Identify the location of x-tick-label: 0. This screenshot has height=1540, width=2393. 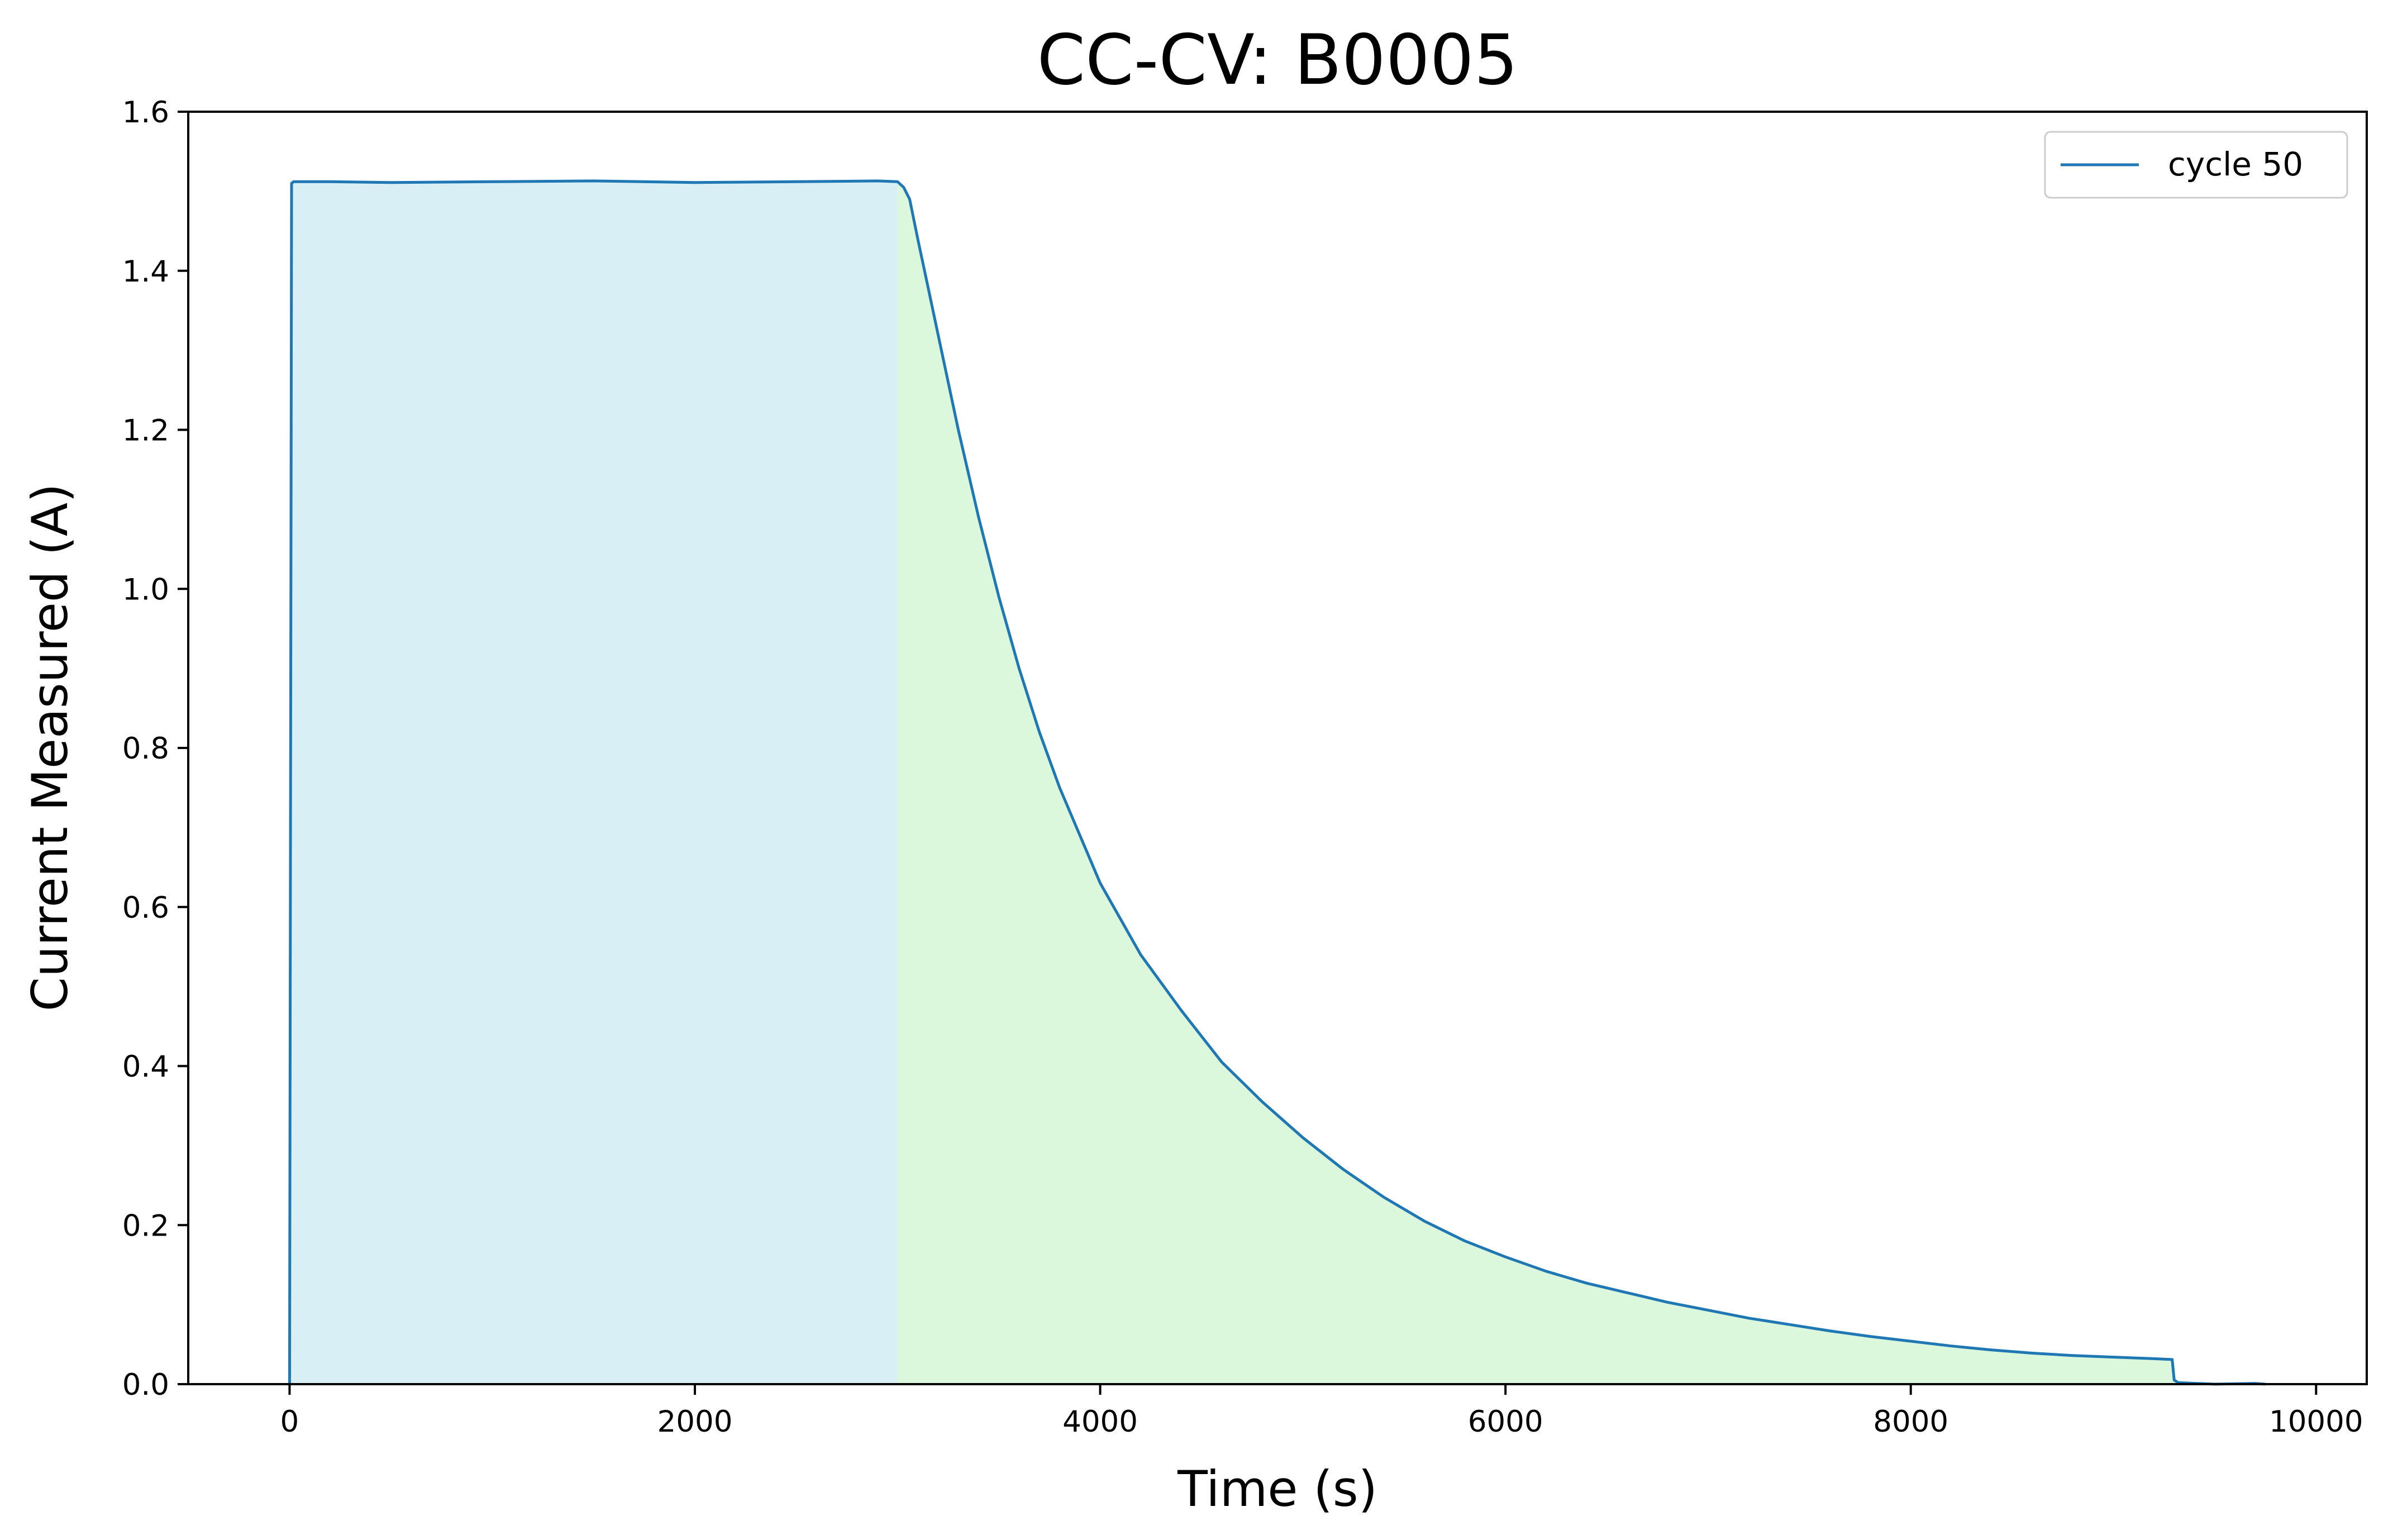
(289, 1422).